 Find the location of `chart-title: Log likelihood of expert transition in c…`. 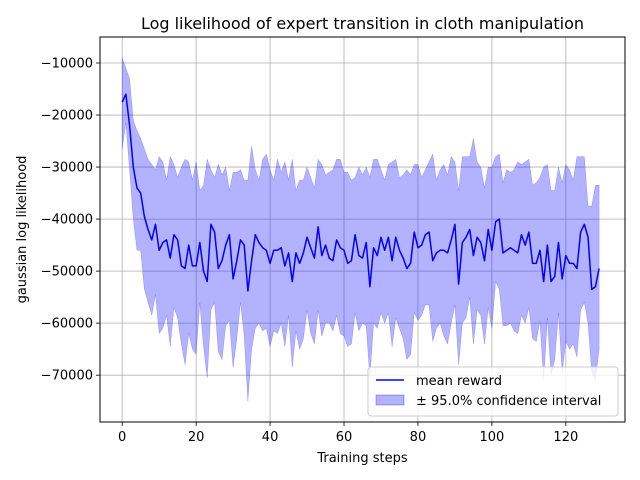

chart-title: Log likelihood of expert transition in c… is located at coordinates (362, 23).